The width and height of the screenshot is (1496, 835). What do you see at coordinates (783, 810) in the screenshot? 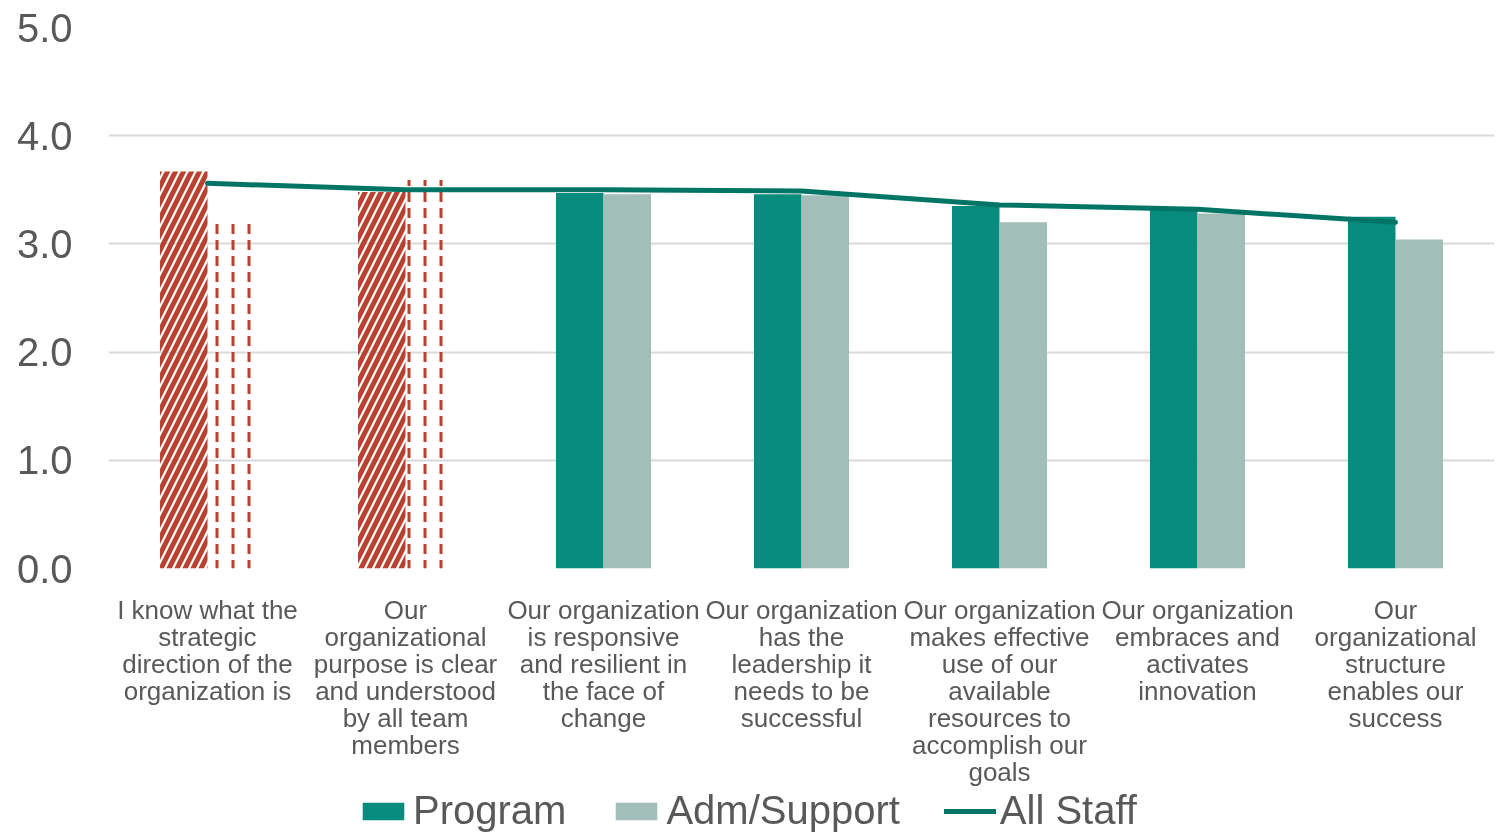
I see `legend-label: Adm/Support` at bounding box center [783, 810].